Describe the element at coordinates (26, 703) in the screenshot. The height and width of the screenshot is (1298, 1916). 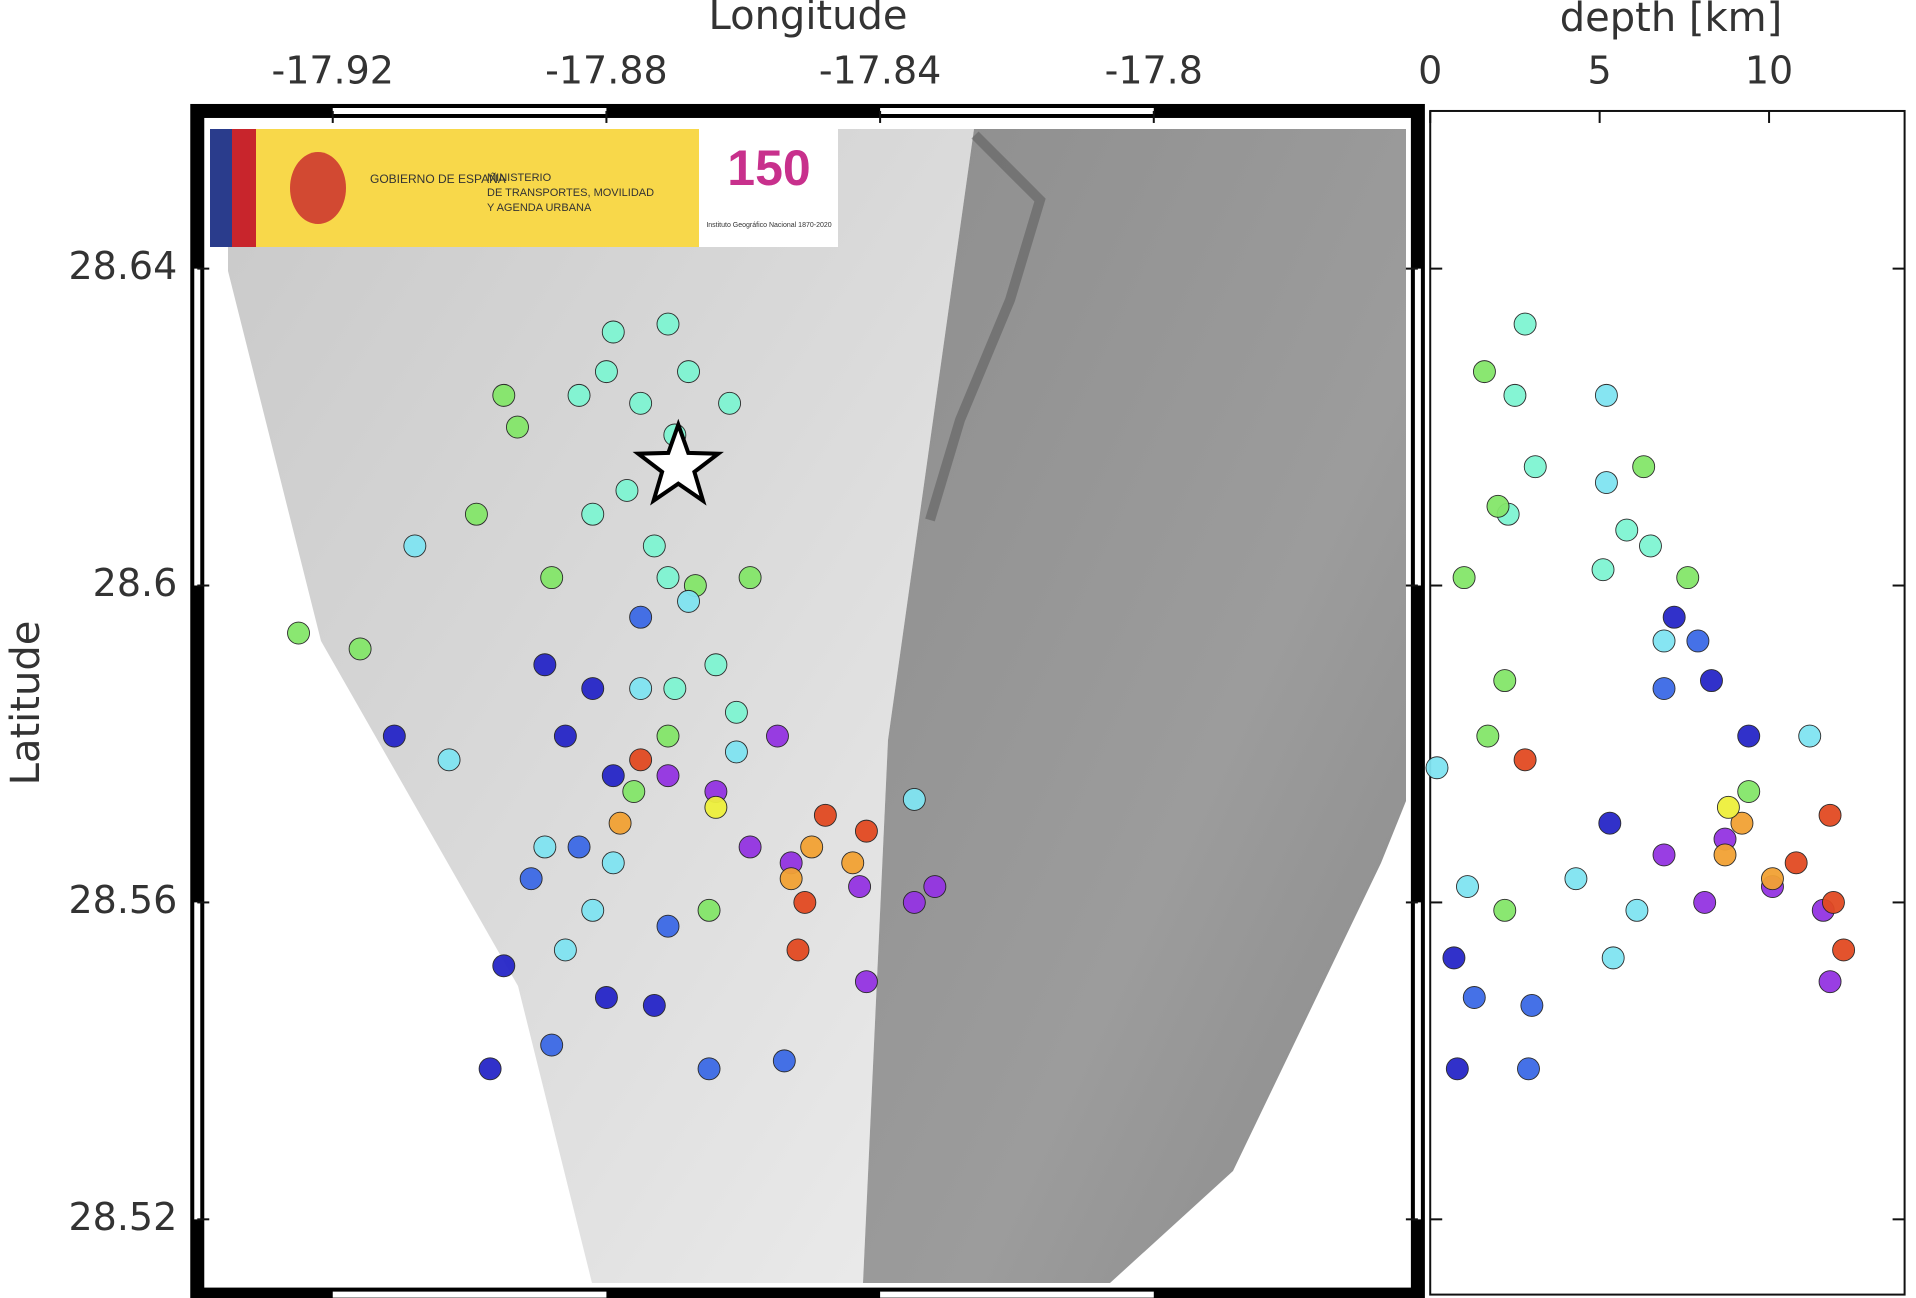
I see `y-axis-title: Latitude` at that location.